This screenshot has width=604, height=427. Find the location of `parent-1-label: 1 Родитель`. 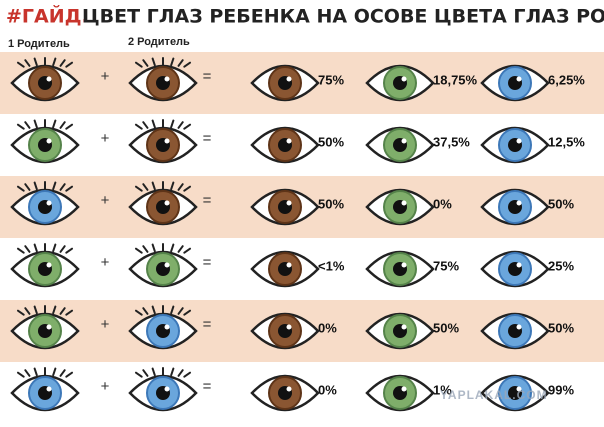

parent-1-label: 1 Родитель is located at coordinates (39, 44).